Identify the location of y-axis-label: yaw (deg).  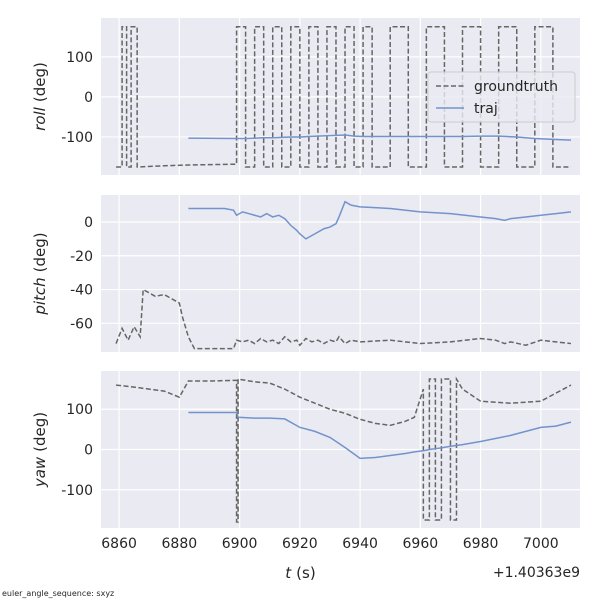
(40, 450).